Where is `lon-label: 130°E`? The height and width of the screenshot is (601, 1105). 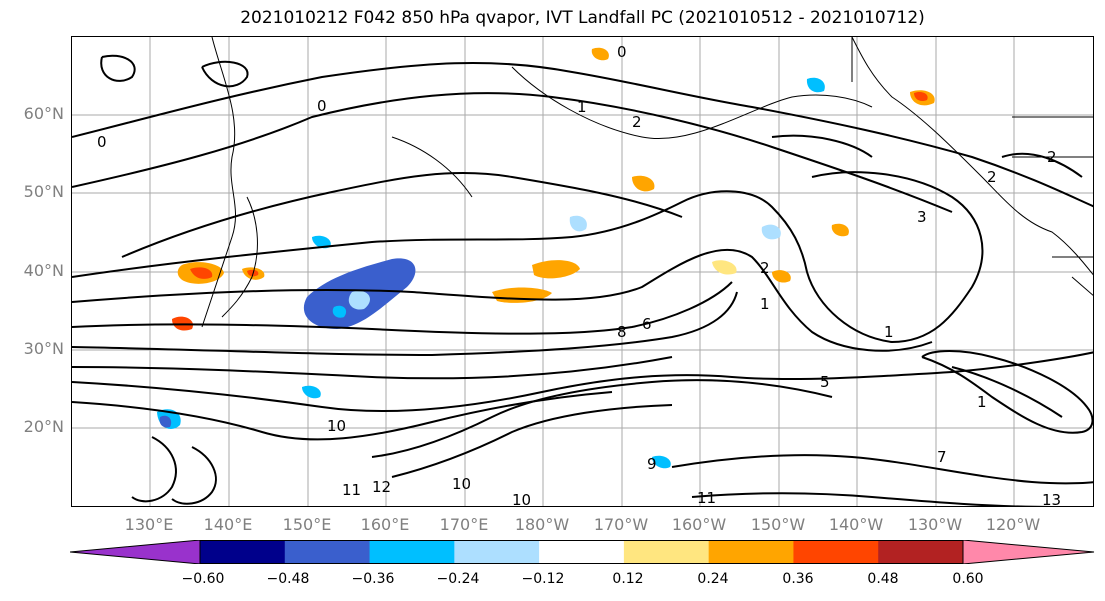
lon-label: 130°E is located at coordinates (149, 524).